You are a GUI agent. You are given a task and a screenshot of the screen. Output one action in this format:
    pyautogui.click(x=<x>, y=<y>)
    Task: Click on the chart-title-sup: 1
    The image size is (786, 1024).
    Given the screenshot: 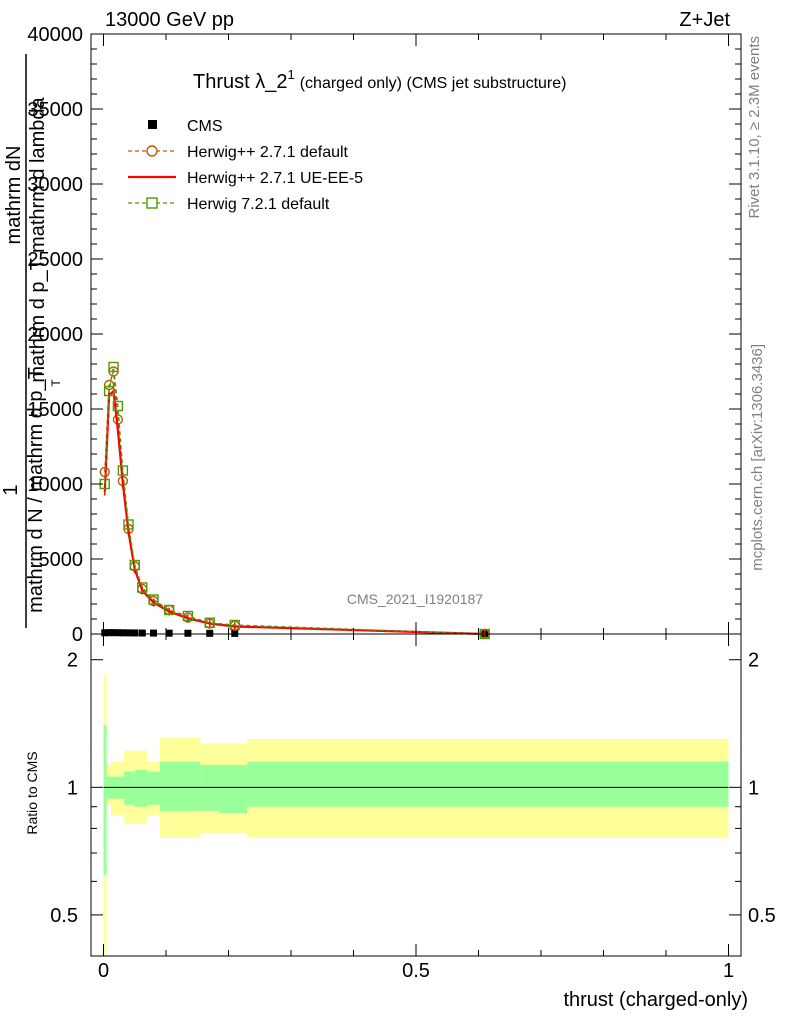 What is the action you would take?
    pyautogui.click(x=290, y=74)
    